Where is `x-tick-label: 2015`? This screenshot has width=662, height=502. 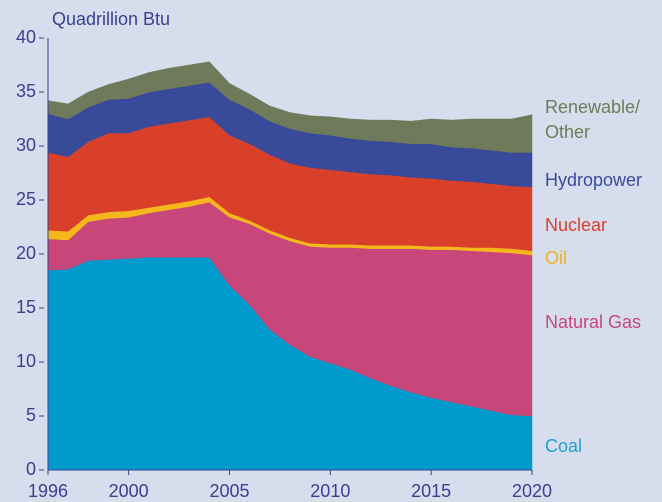
x-tick-label: 2015 is located at coordinates (431, 491).